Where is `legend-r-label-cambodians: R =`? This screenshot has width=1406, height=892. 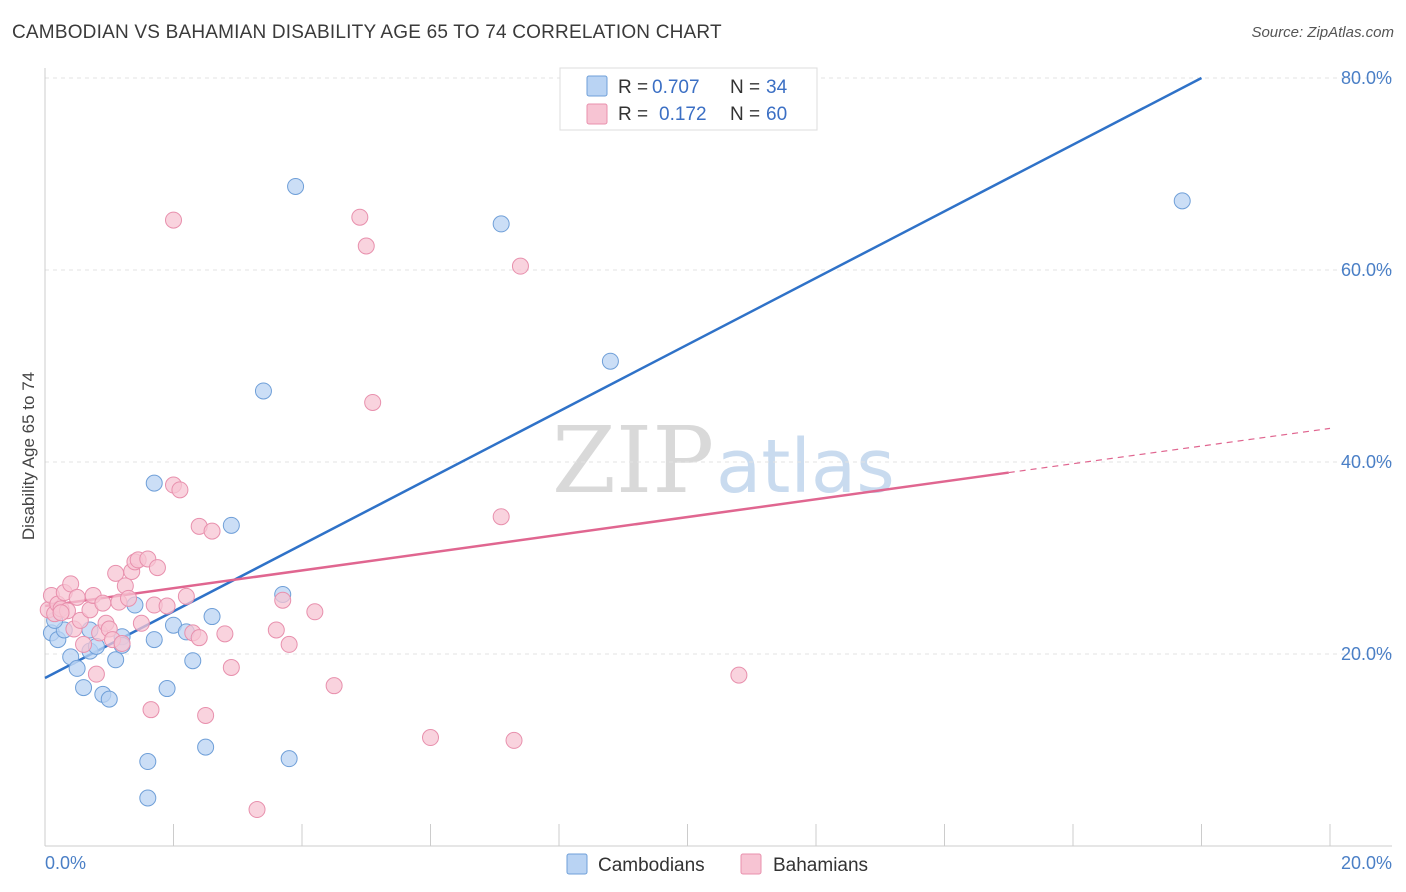
legend-r-label-cambodians: R = is located at coordinates (633, 87).